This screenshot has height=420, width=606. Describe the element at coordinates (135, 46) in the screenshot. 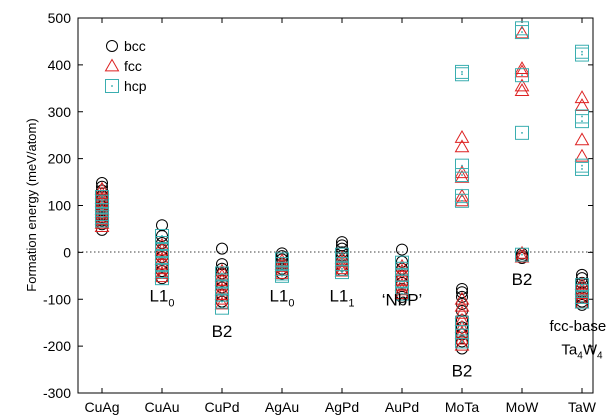

I see `legend-label: bcc` at that location.